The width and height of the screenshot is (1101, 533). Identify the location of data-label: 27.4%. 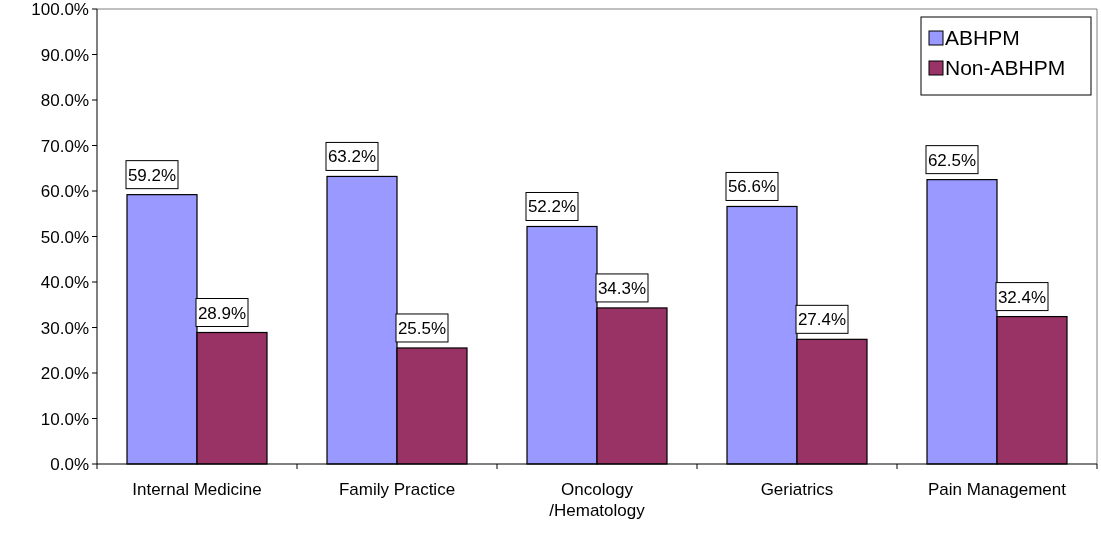
(822, 320).